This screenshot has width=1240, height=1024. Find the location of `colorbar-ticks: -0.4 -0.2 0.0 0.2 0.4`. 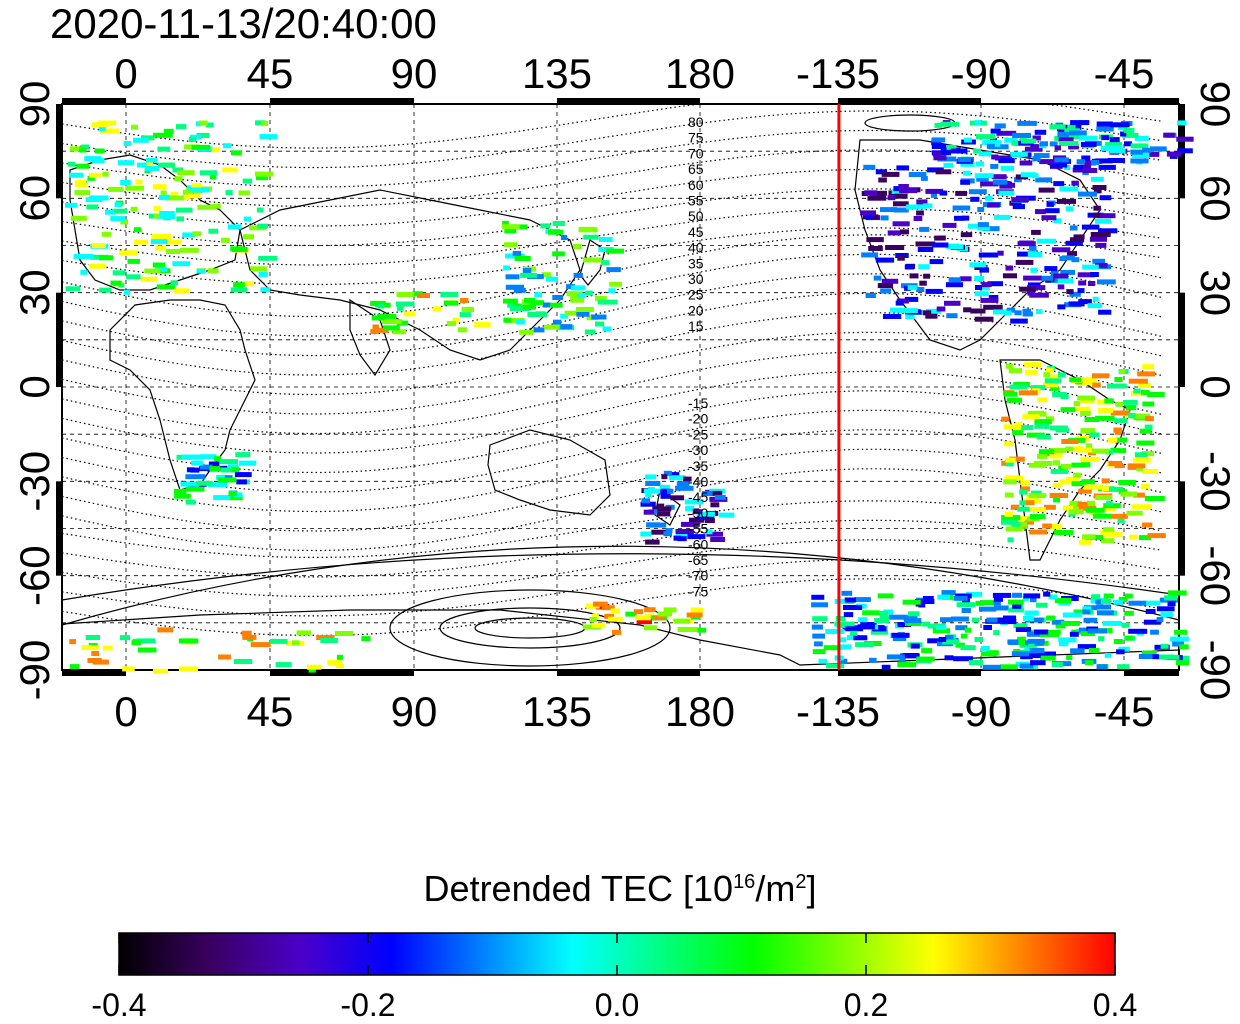

colorbar-ticks: -0.4 -0.2 0.0 0.2 0.4 is located at coordinates (614, 978).